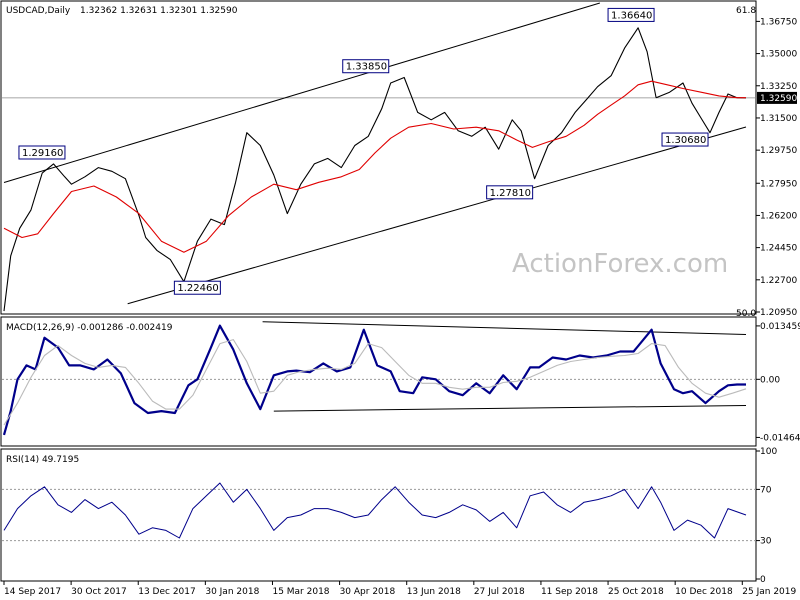  I want to click on x-tick-label: 11 Sep 2018, so click(569, 592).